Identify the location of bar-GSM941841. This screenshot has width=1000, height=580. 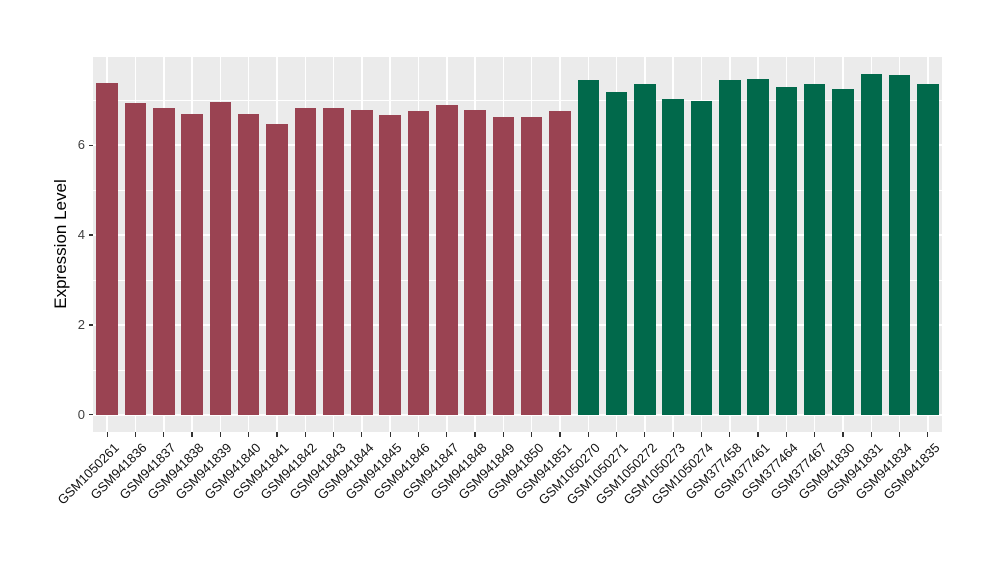
(277, 269).